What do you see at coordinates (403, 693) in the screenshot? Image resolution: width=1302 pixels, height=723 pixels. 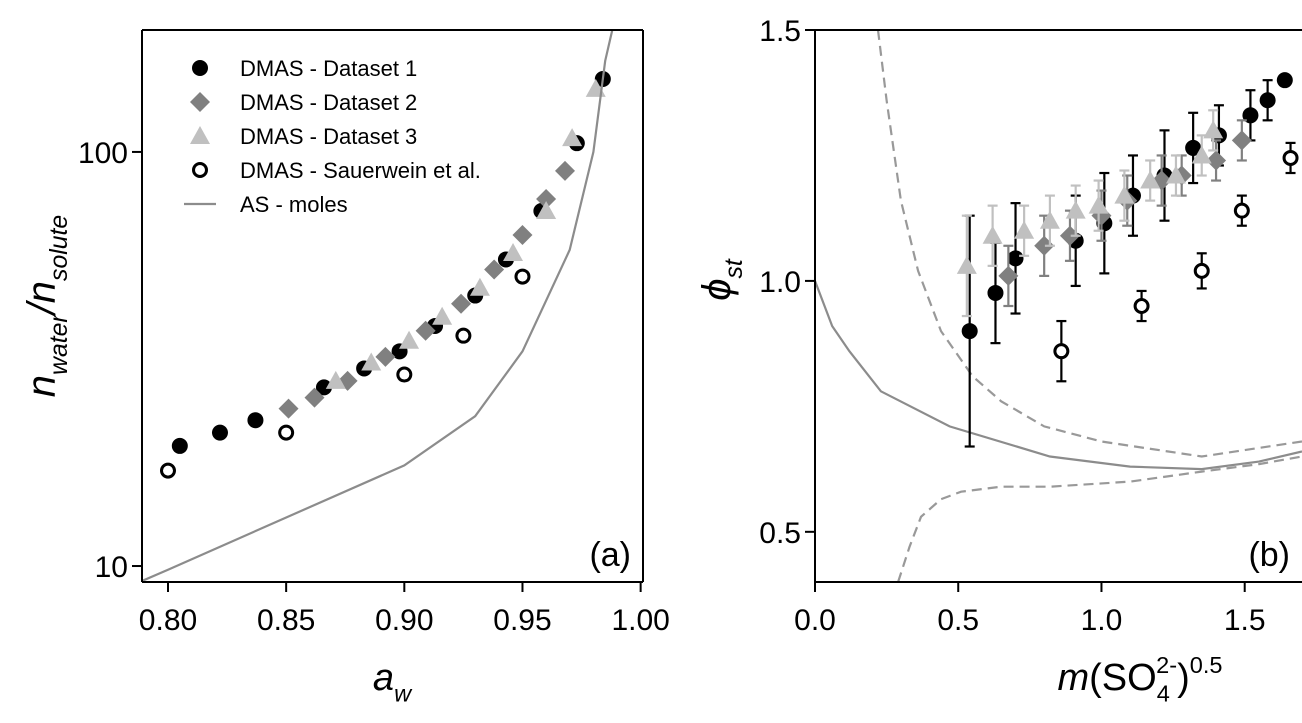 I see `x-axis-label-part: w` at bounding box center [403, 693].